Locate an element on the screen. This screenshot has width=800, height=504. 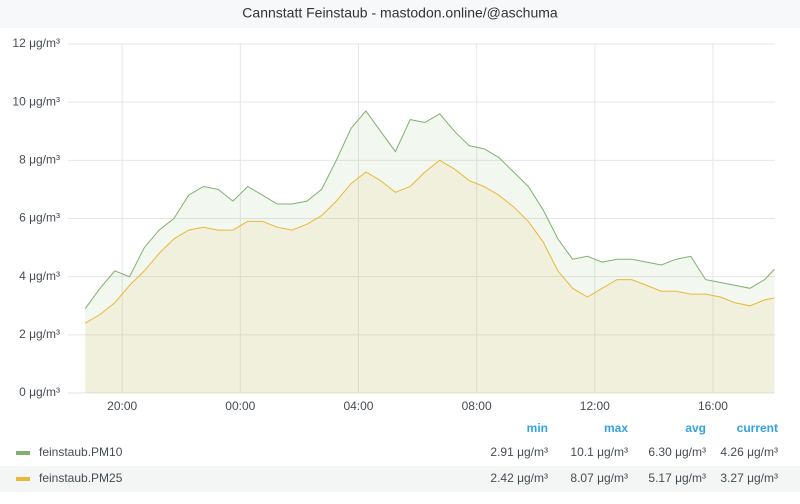
y-tick-label: 4 μg/m³ is located at coordinates (39, 276).